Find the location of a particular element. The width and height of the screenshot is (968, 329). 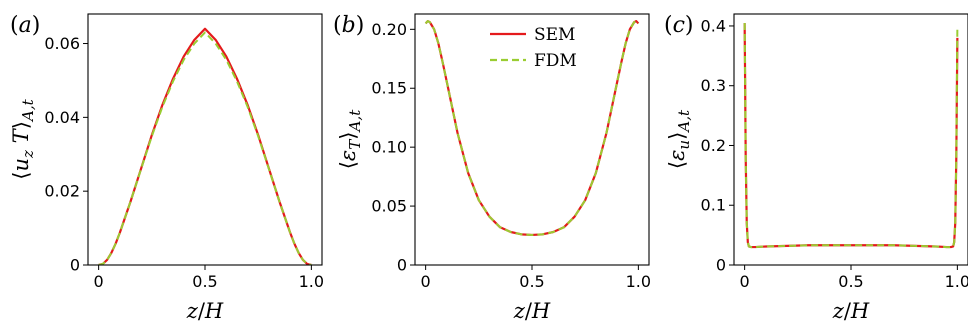

series-line-fdm is located at coordinates (532, 128).